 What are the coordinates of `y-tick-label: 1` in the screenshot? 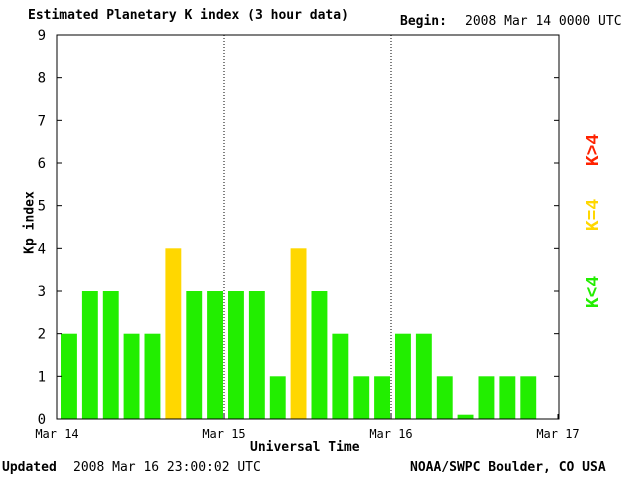 It's located at (42, 377).